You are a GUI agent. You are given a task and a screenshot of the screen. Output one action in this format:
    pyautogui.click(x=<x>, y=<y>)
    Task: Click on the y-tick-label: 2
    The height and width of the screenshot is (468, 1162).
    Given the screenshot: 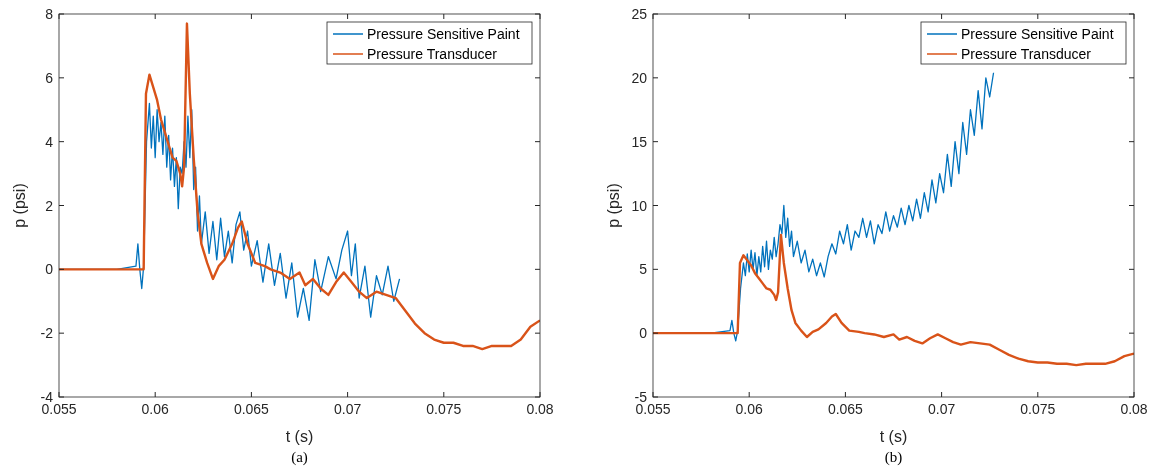 What is the action you would take?
    pyautogui.click(x=49, y=205)
    